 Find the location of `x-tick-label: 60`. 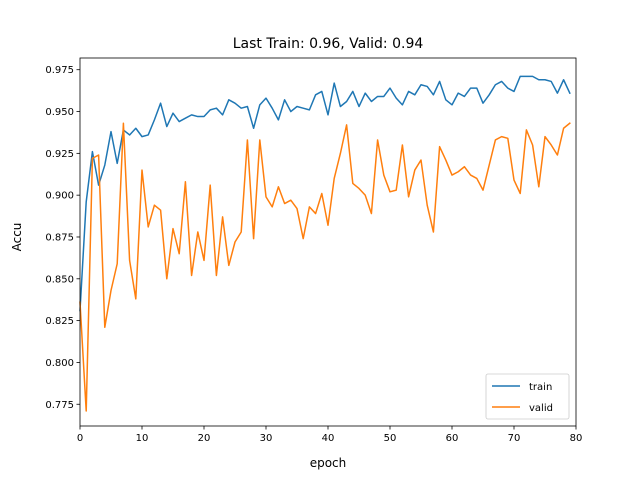

x-tick-label: 60 is located at coordinates (452, 438).